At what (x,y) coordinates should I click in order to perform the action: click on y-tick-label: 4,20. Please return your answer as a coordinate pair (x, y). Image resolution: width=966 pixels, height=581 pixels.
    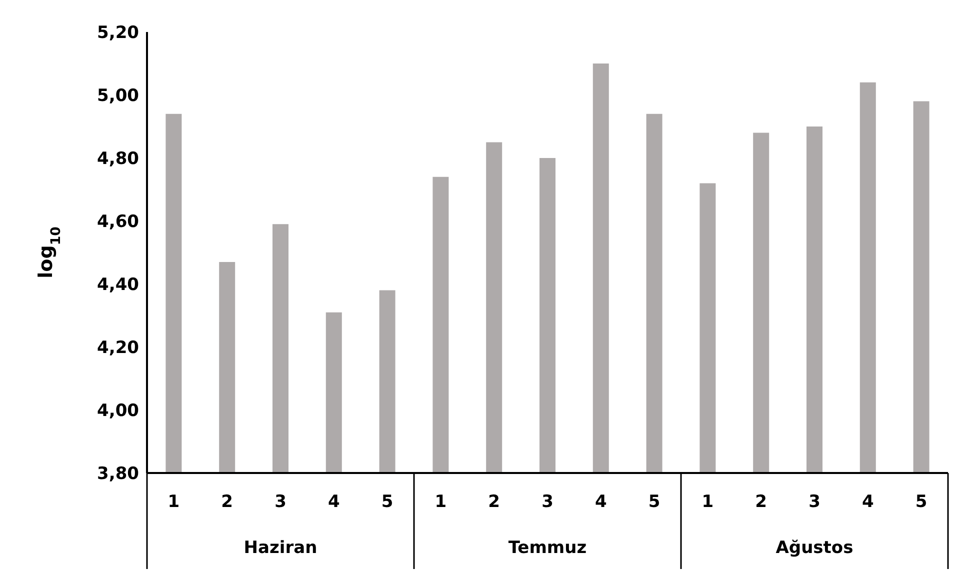
    Looking at the image, I should click on (118, 348).